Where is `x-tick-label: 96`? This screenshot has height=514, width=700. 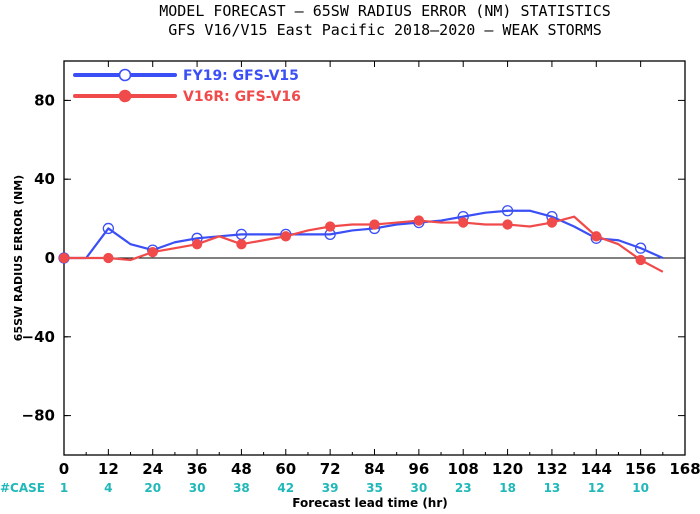 x-tick-label: 96 is located at coordinates (418, 469).